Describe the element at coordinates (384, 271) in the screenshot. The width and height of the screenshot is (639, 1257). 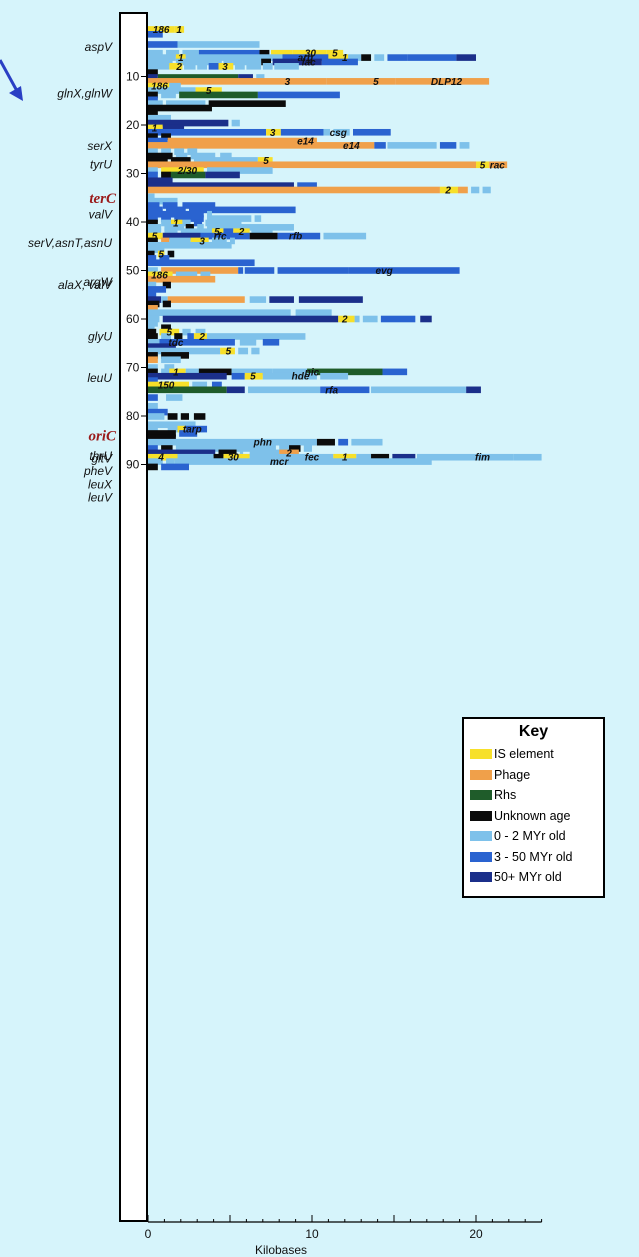
I see `segment-label: evg` at that location.